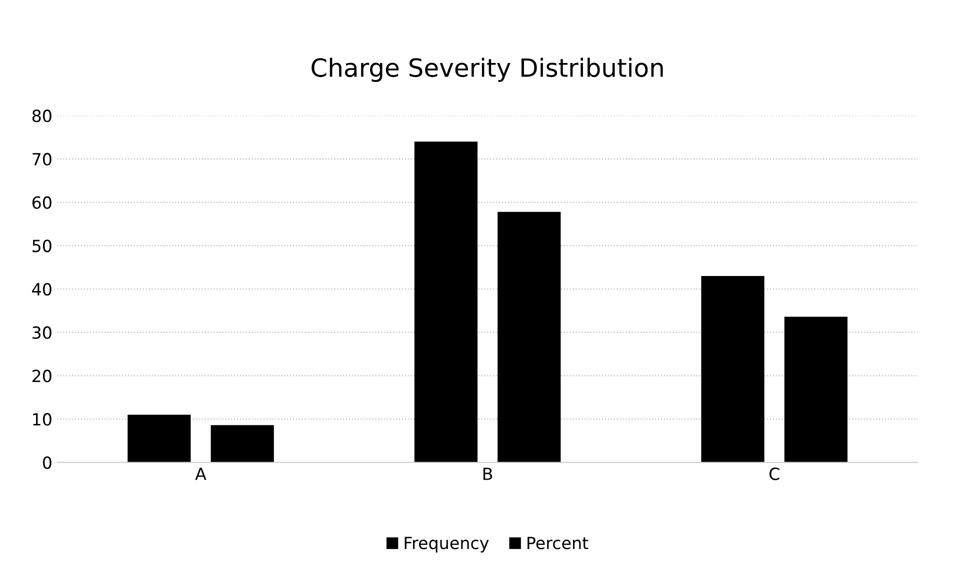 This screenshot has width=956, height=578. Describe the element at coordinates (42, 376) in the screenshot. I see `y-tick-label: 20` at that location.